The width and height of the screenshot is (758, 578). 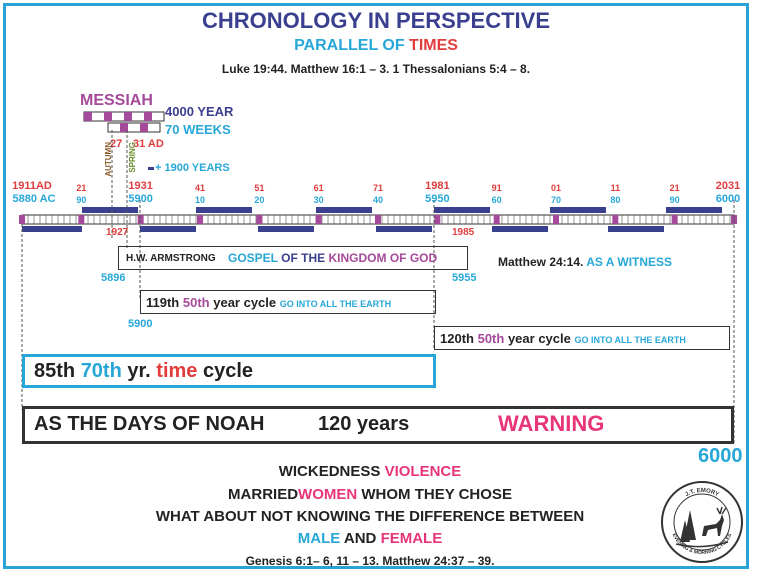 I want to click on year-5955-label: 5955, so click(x=464, y=278).